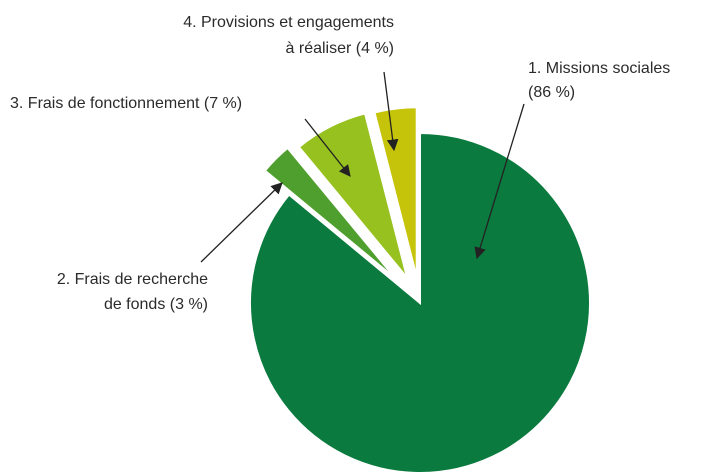 The height and width of the screenshot is (474, 713). I want to click on label-provisions-line2: à réaliser (4 %), so click(340, 48).